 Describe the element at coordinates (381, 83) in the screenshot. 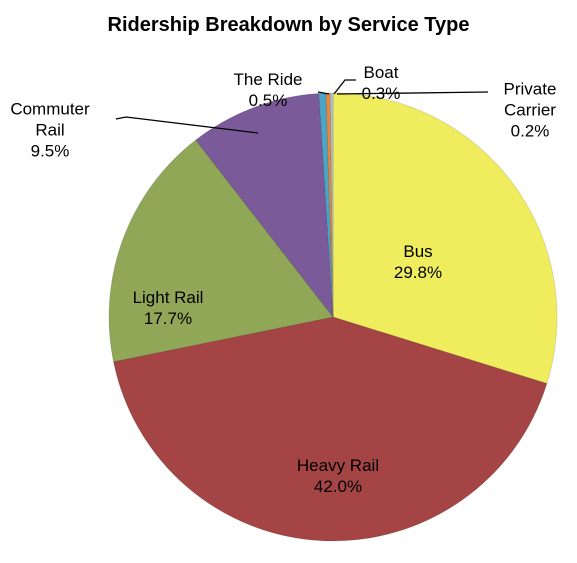

I see `slice-label: Boat 0.3%` at that location.